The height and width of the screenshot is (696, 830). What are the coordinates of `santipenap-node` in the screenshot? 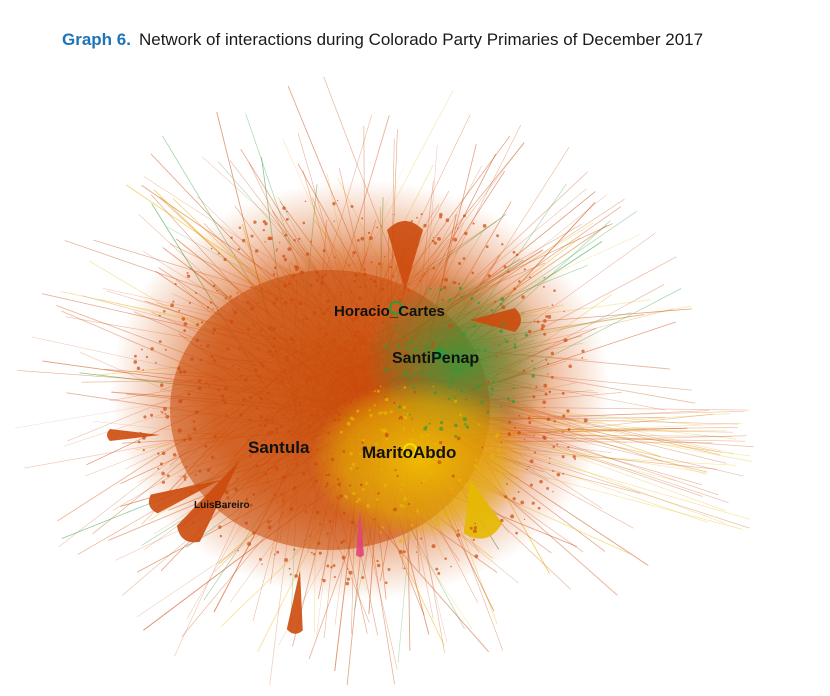 It's located at (440, 354).